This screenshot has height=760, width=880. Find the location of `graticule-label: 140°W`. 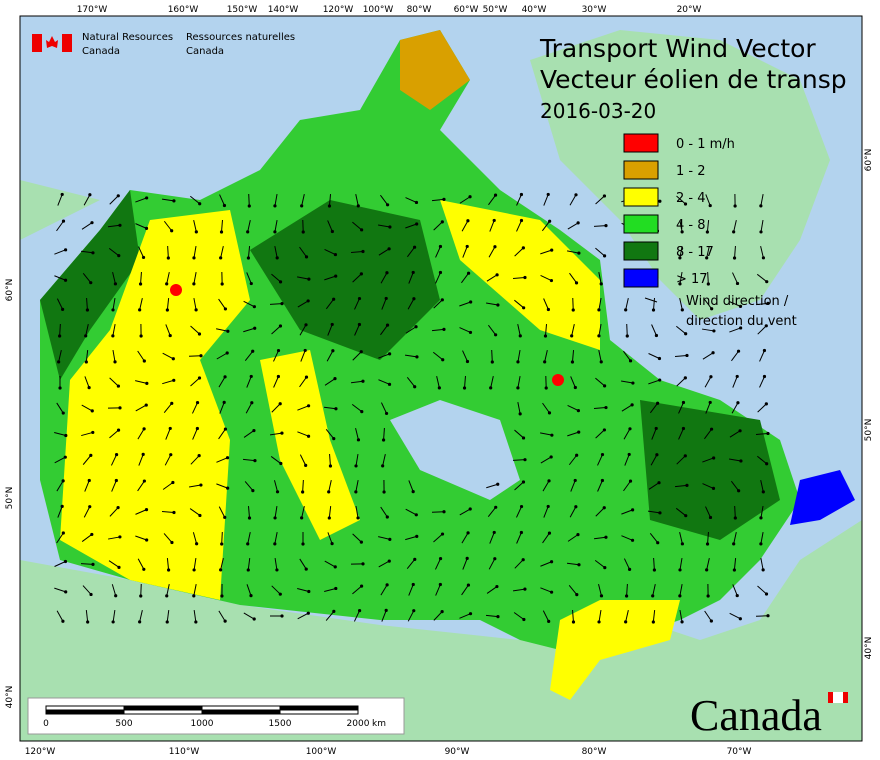

graticule-label: 140°W is located at coordinates (283, 10).